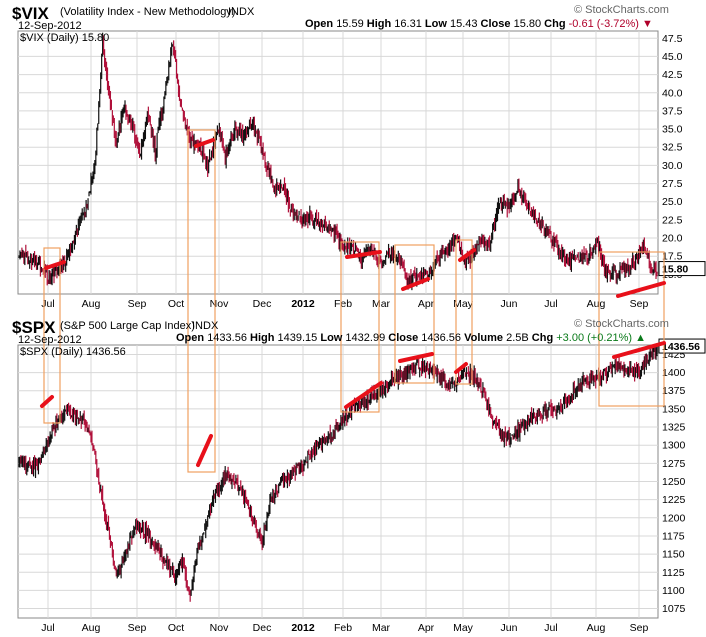 Image resolution: width=706 pixels, height=637 pixels. I want to click on spx-x-tick-label: Nov, so click(219, 628).